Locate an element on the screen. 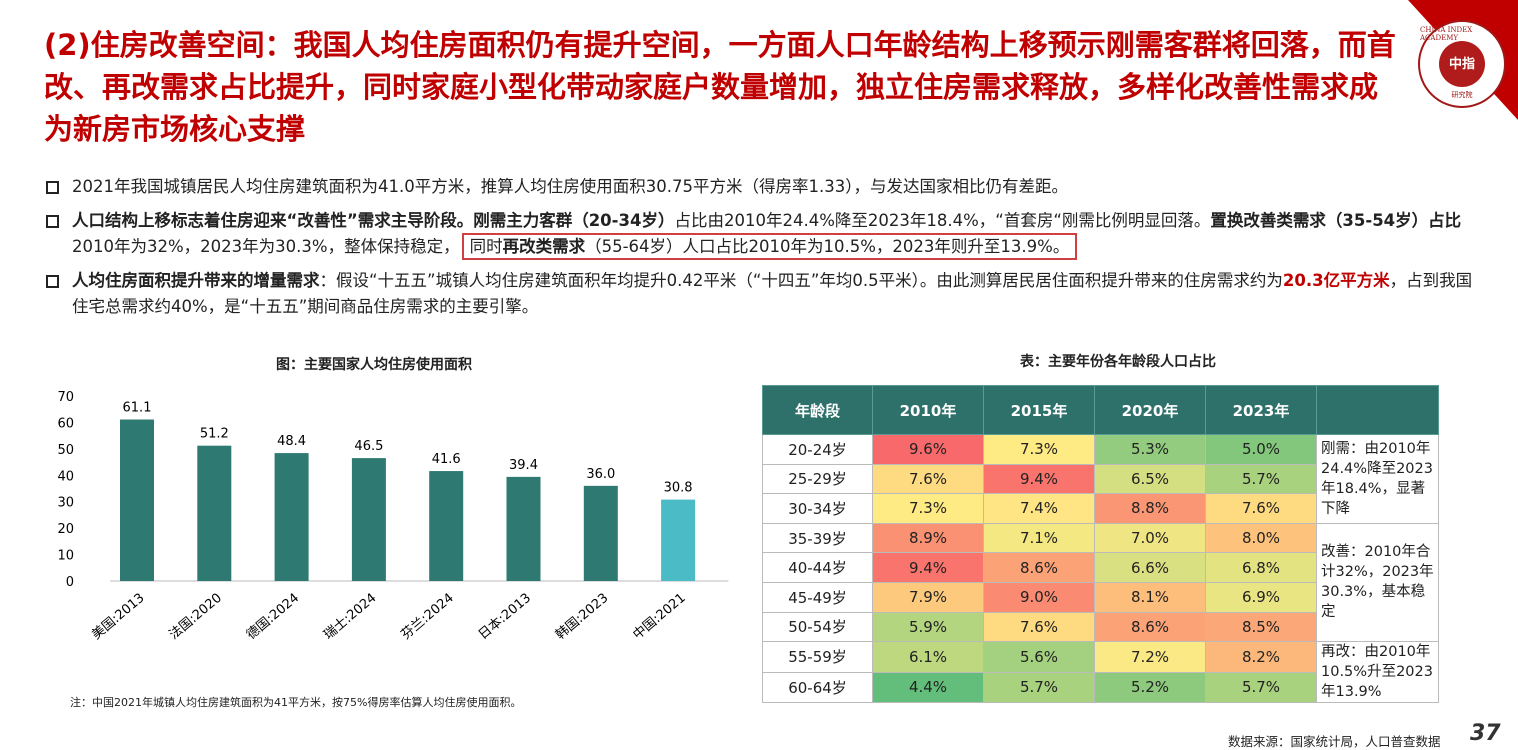 This screenshot has height=750, width=1518. value-cell: 8.8% is located at coordinates (1150, 508).